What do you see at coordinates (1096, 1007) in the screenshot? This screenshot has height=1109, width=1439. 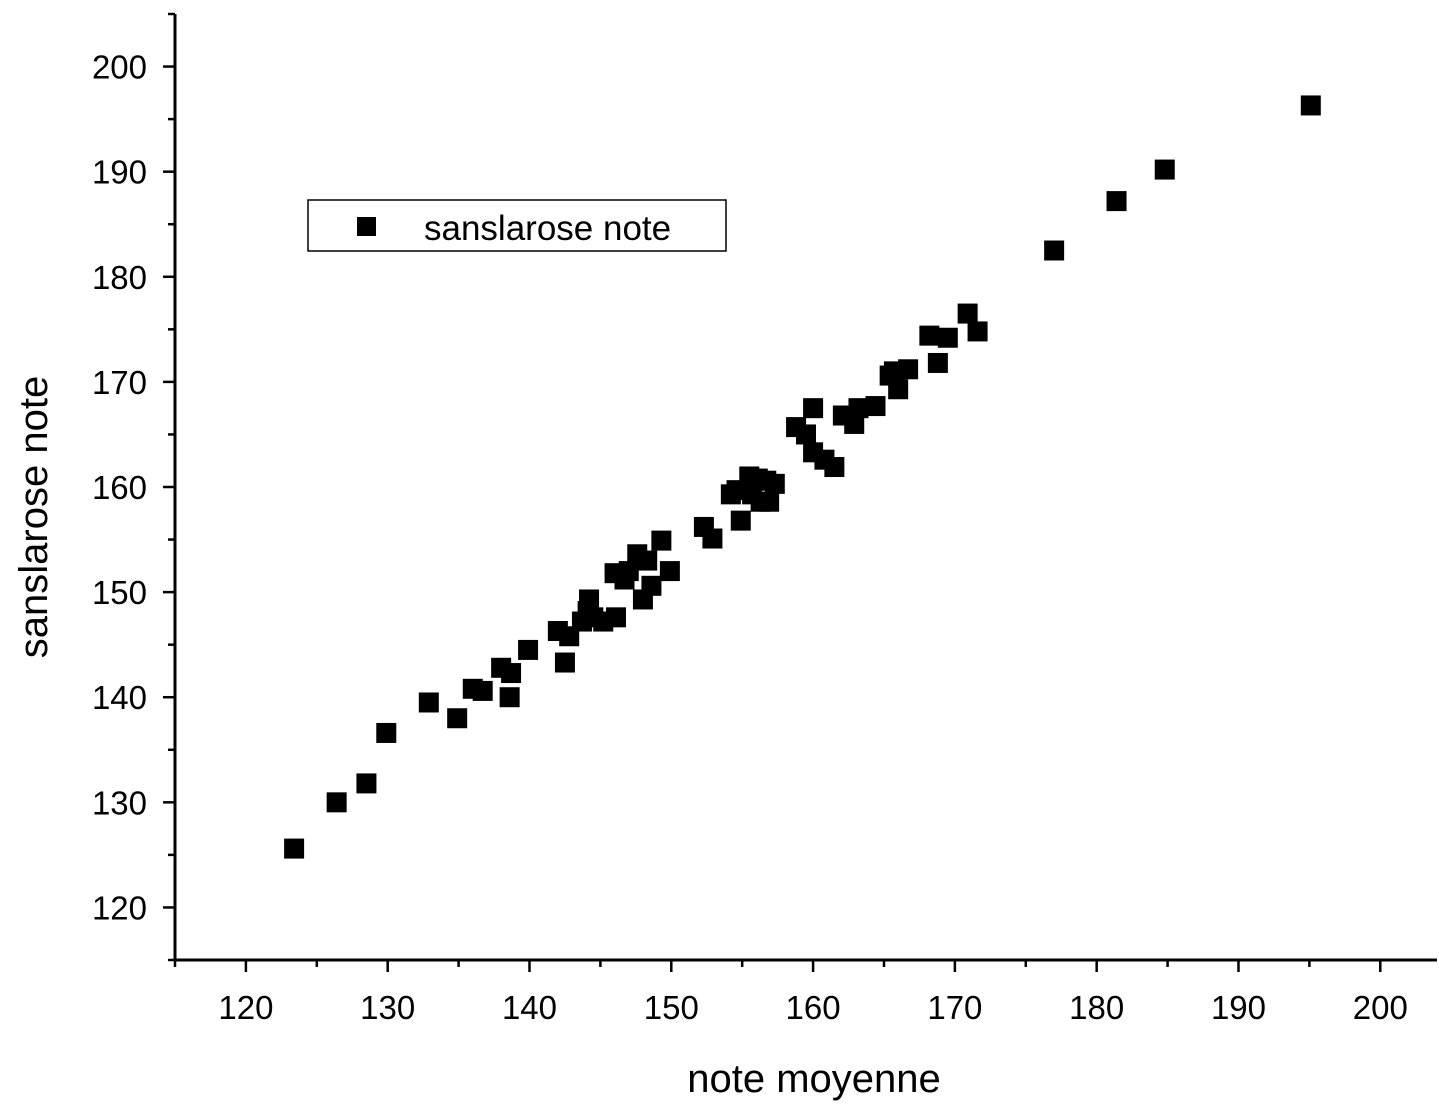 I see `x-tick-label: 180` at bounding box center [1096, 1007].